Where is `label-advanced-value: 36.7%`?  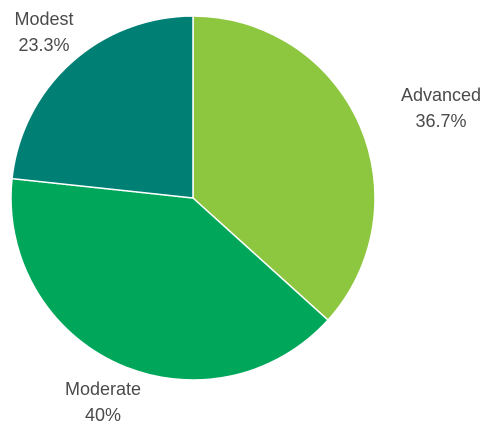
label-advanced-value: 36.7% is located at coordinates (440, 121).